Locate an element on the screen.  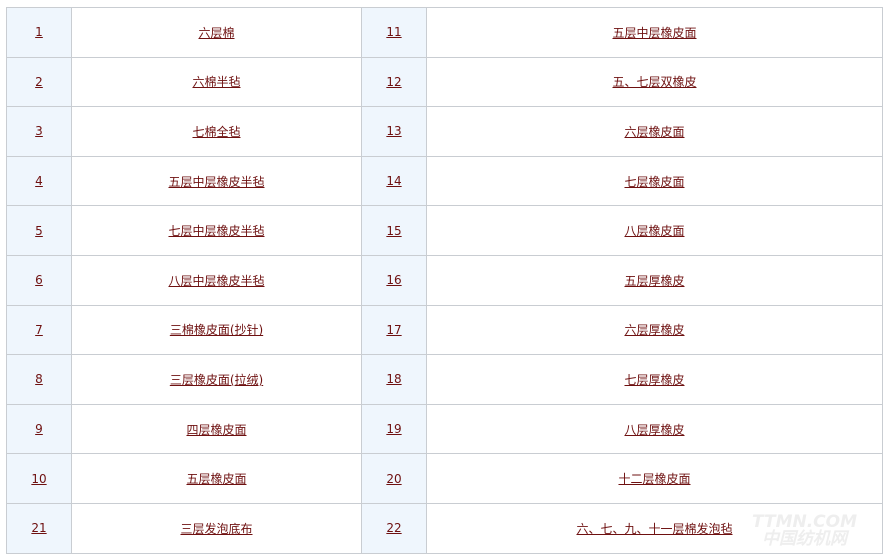
name-cell: 六层厚橡皮 is located at coordinates (654, 330).